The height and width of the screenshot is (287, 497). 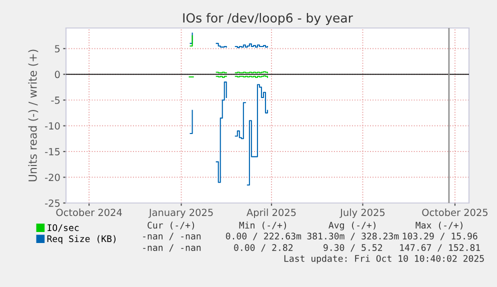 What do you see at coordinates (55, 100) in the screenshot?
I see `y-tick-label: -5` at bounding box center [55, 100].